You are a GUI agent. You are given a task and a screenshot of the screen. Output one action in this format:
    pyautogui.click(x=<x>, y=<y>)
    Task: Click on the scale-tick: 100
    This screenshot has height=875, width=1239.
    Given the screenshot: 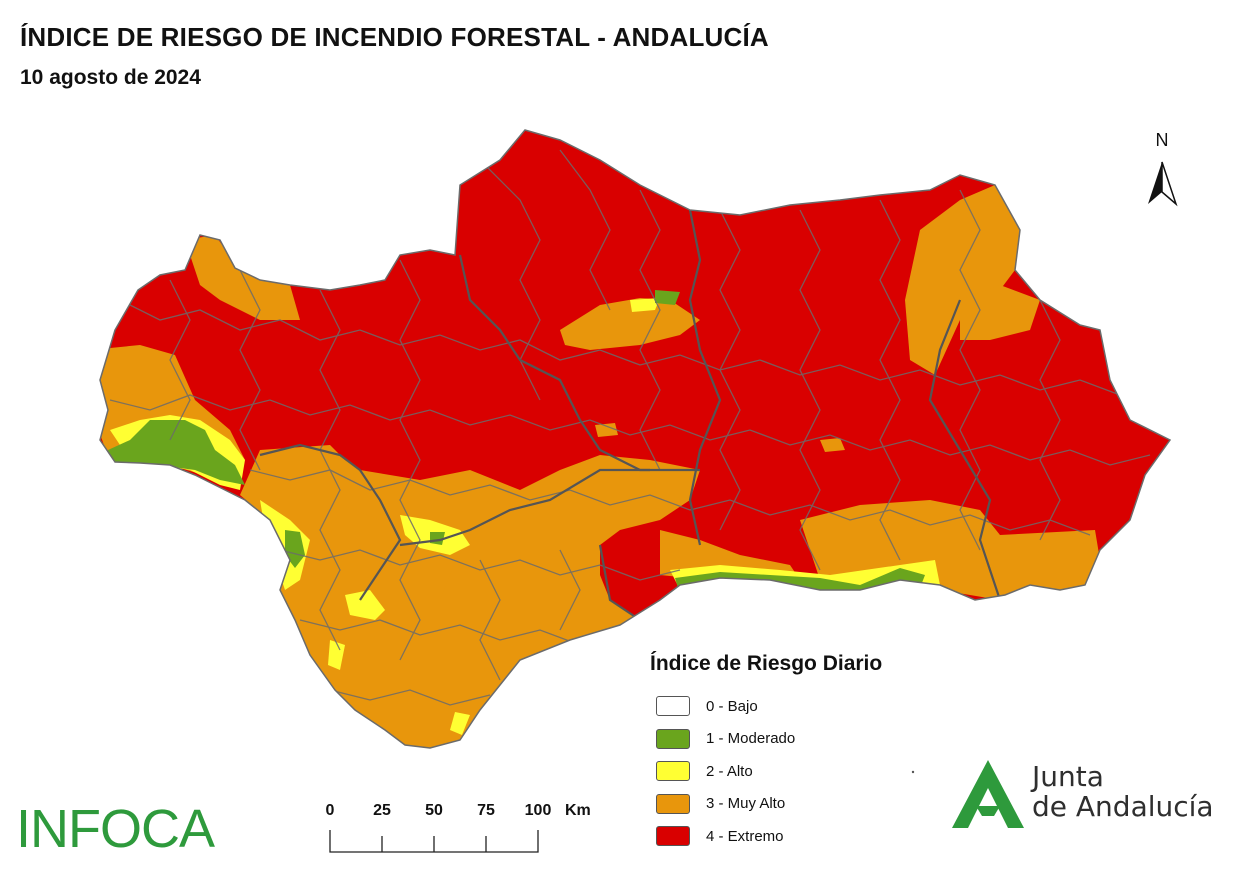 What is the action you would take?
    pyautogui.click(x=538, y=810)
    